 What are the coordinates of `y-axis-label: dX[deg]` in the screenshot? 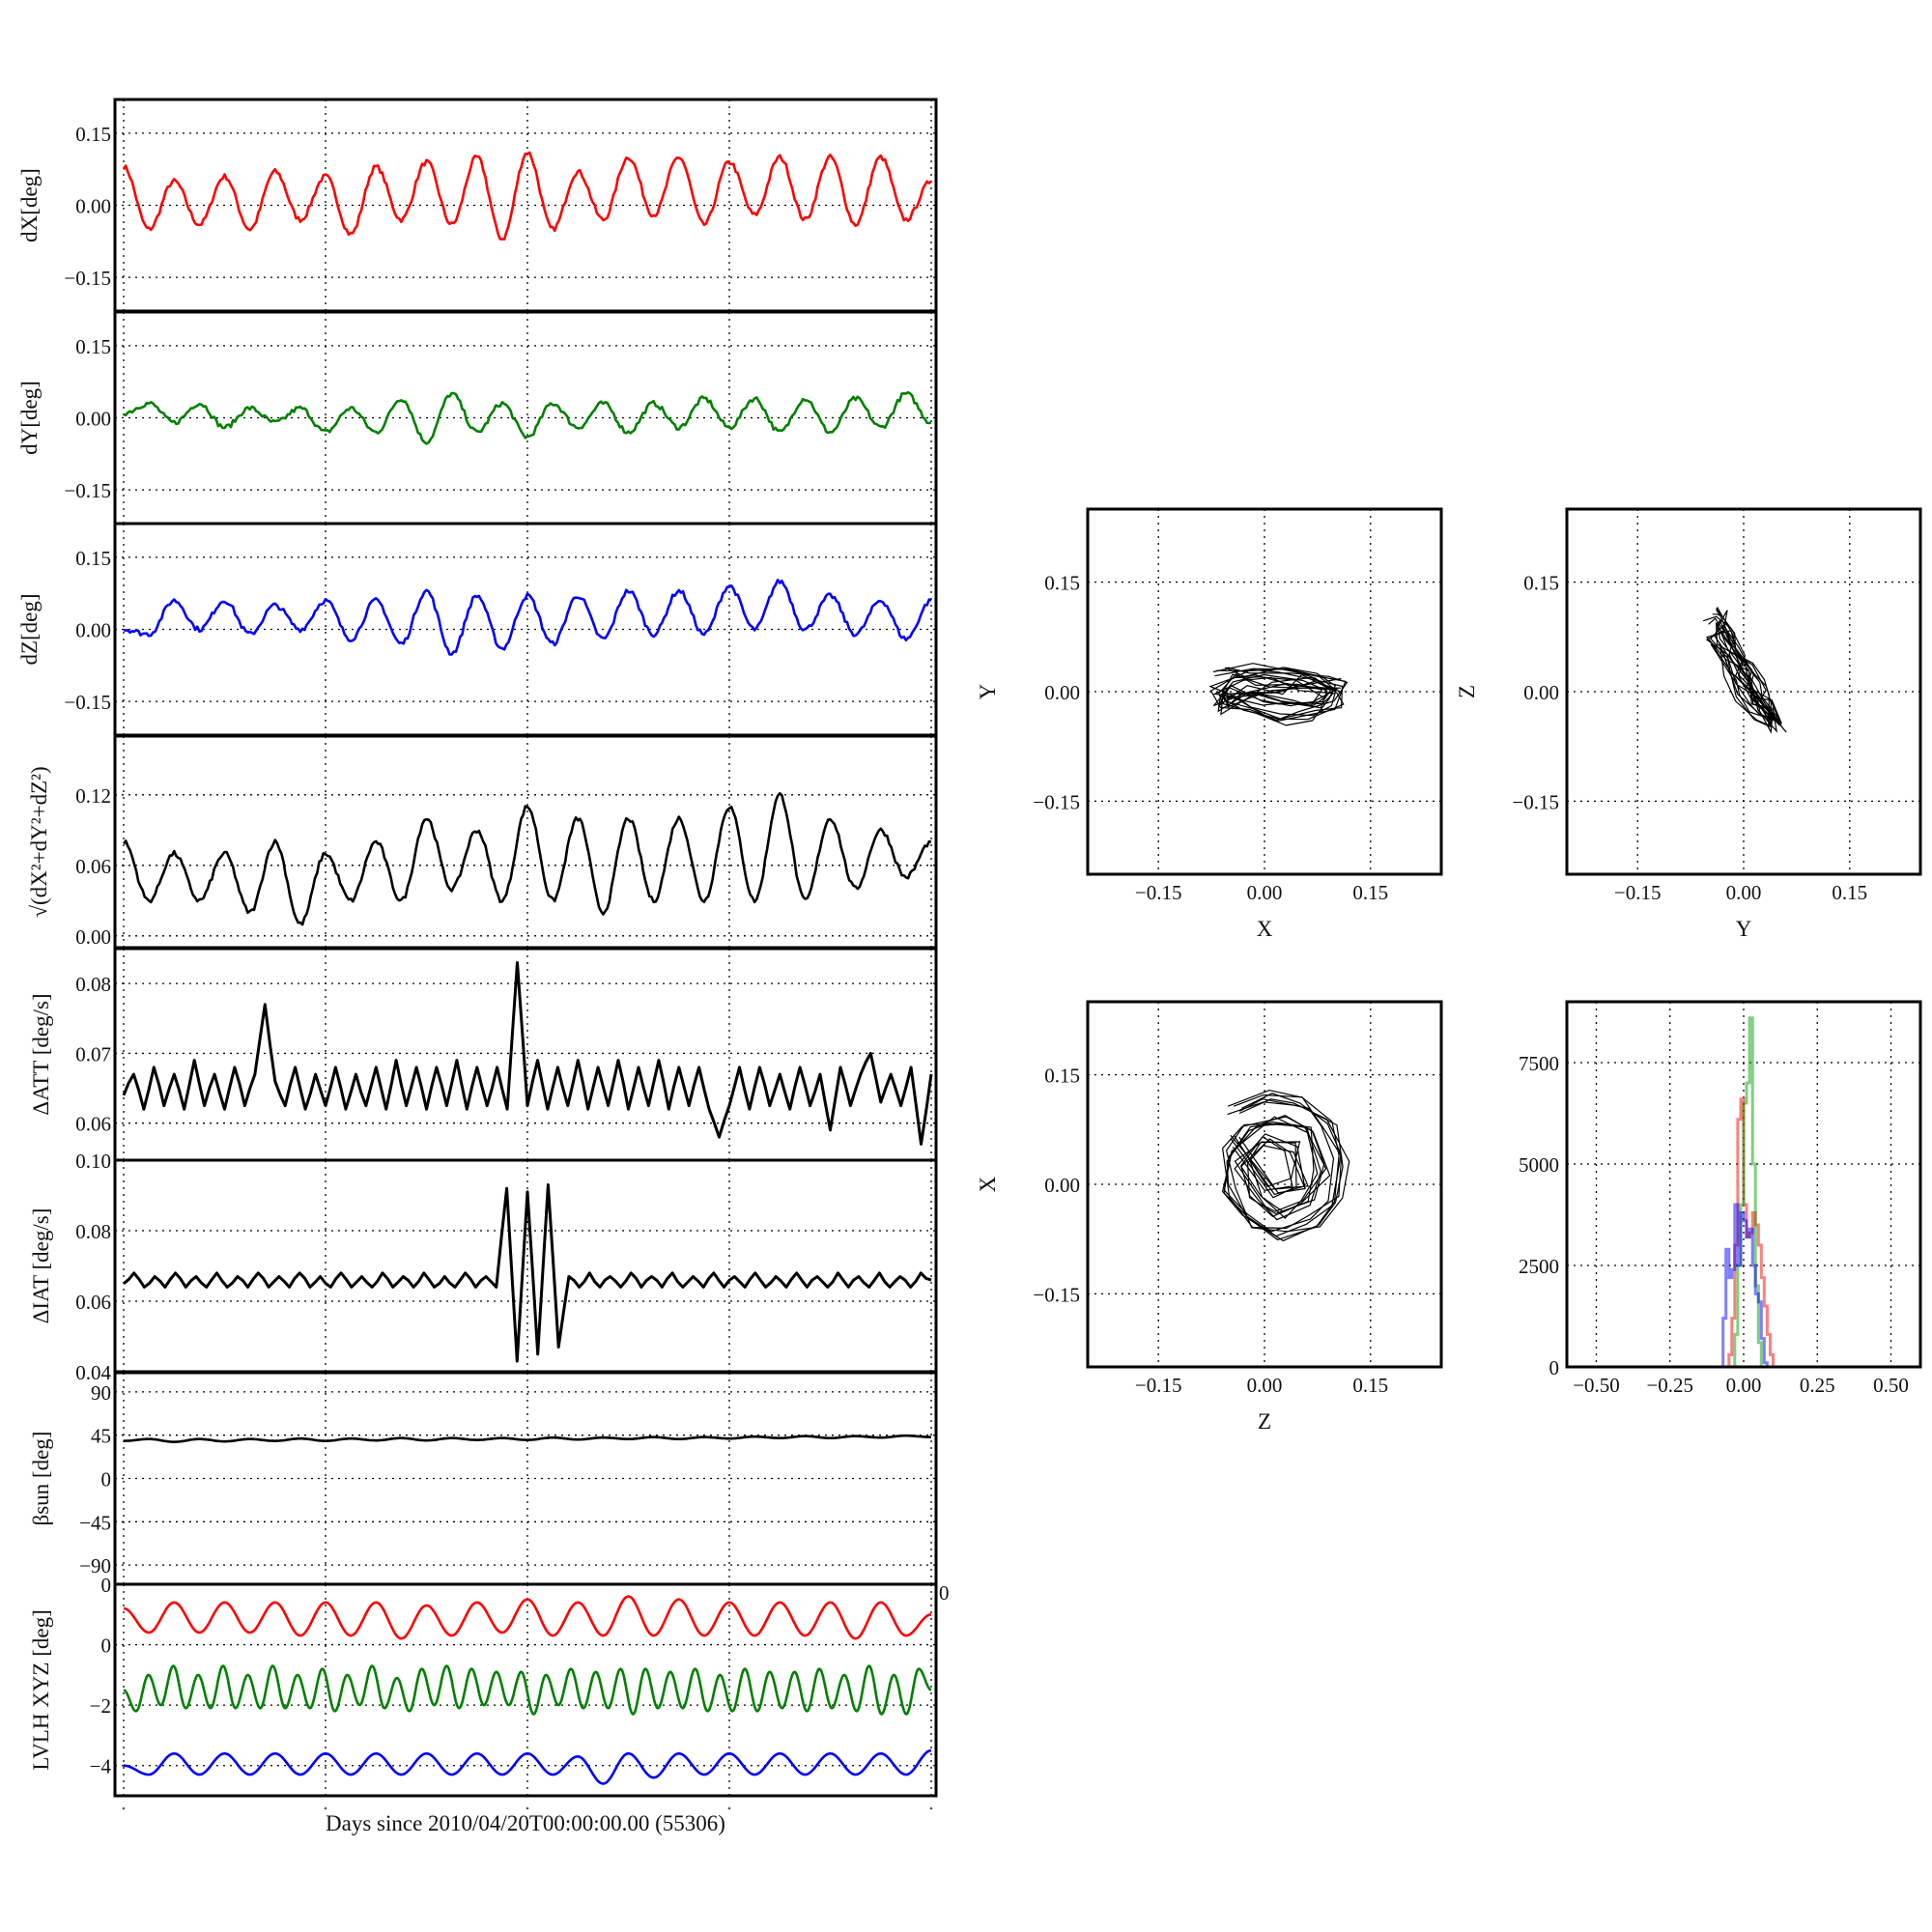 It's located at (29, 205).